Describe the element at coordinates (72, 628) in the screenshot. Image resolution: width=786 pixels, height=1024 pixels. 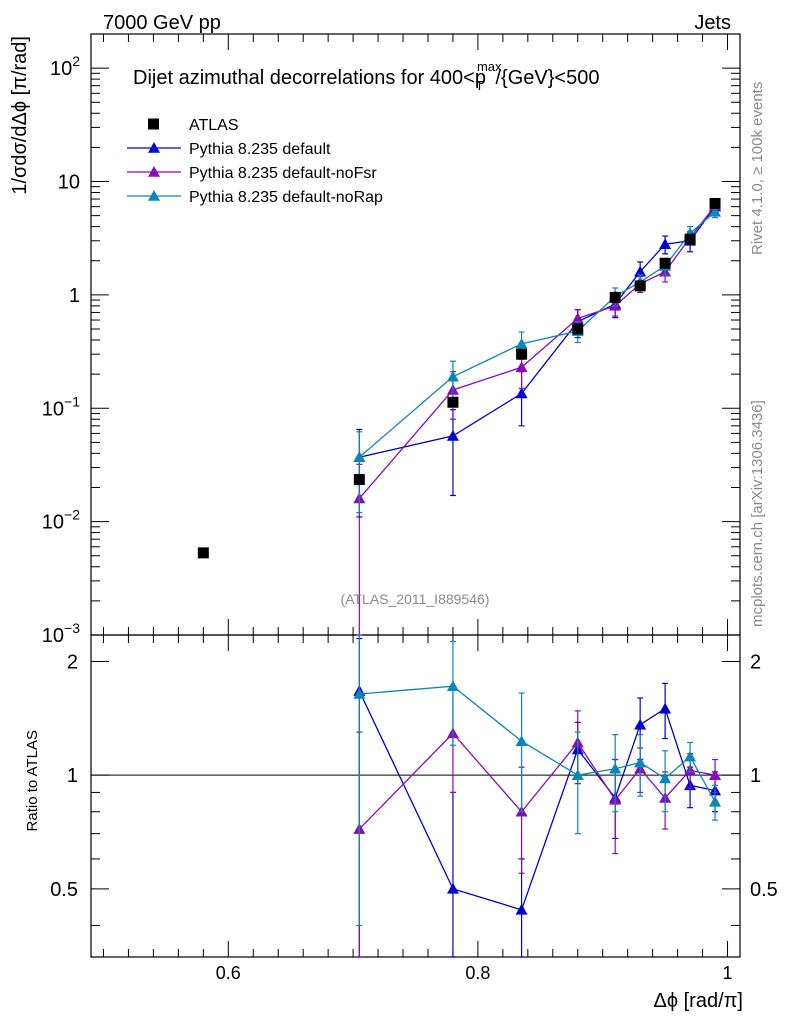
I see `y-tick-exp: −3` at that location.